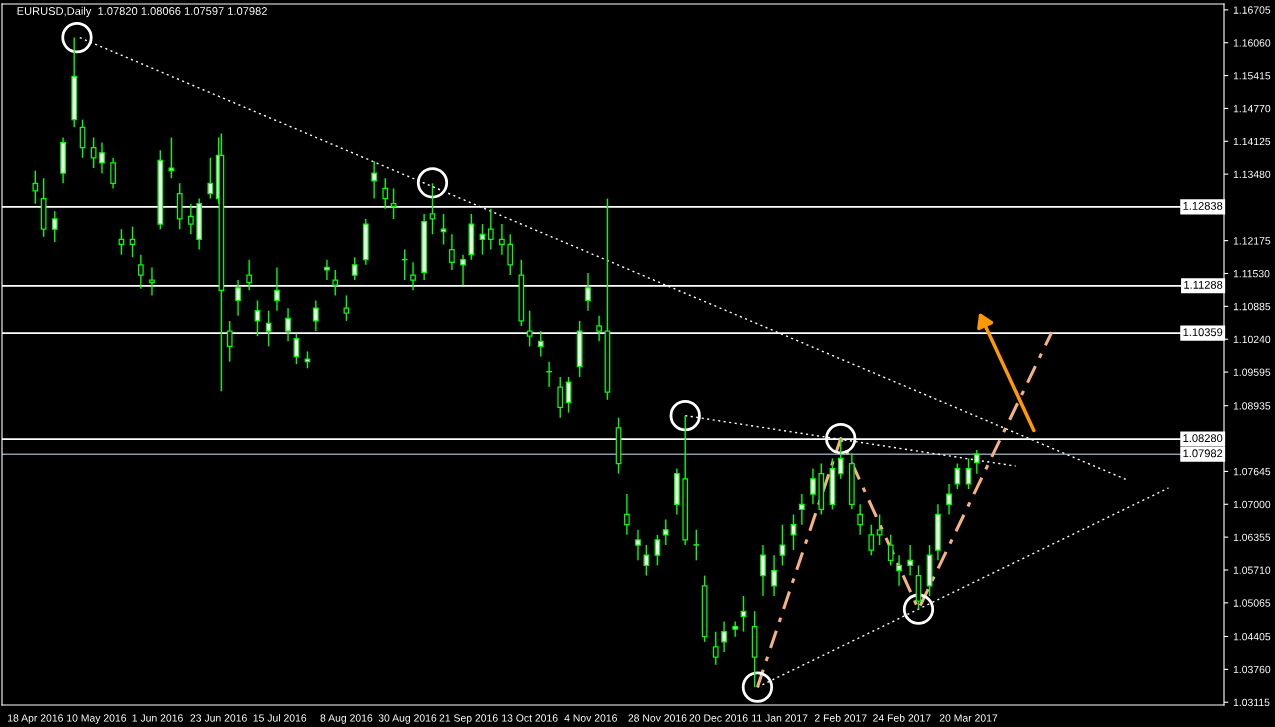 This screenshot has height=727, width=1275. I want to click on x-tick-label: 23 Jun 2016, so click(218, 718).